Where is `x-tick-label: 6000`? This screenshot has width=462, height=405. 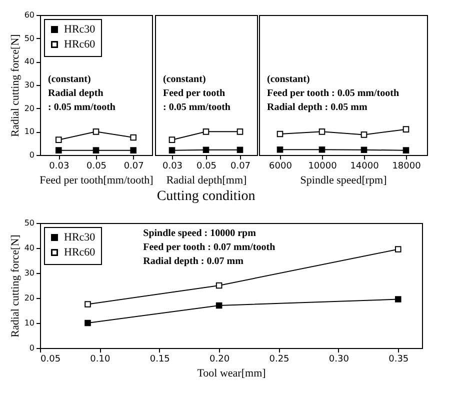
x-tick-label: 6000 is located at coordinates (280, 167).